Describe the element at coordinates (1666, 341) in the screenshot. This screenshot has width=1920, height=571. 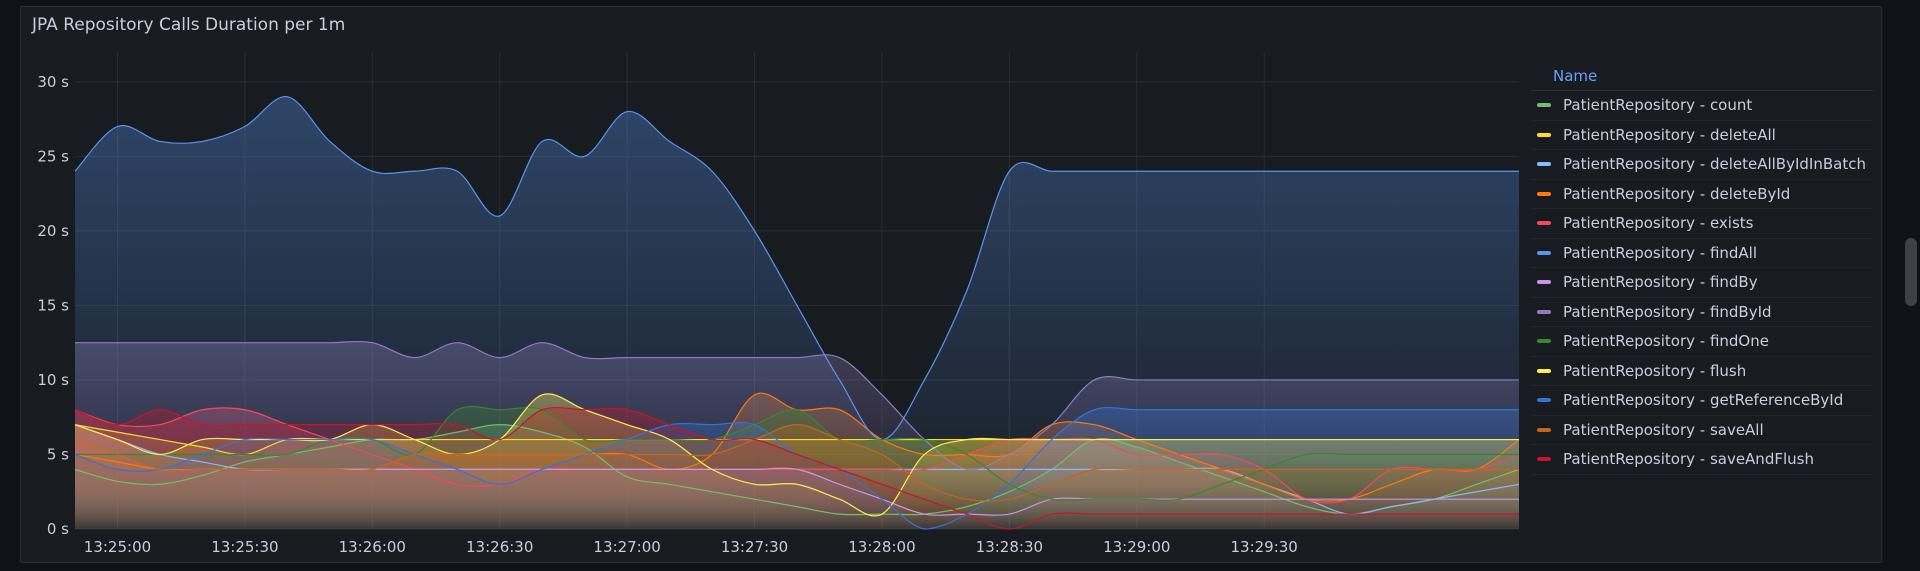
I see `legend-label: PatientRepository - findOne` at that location.